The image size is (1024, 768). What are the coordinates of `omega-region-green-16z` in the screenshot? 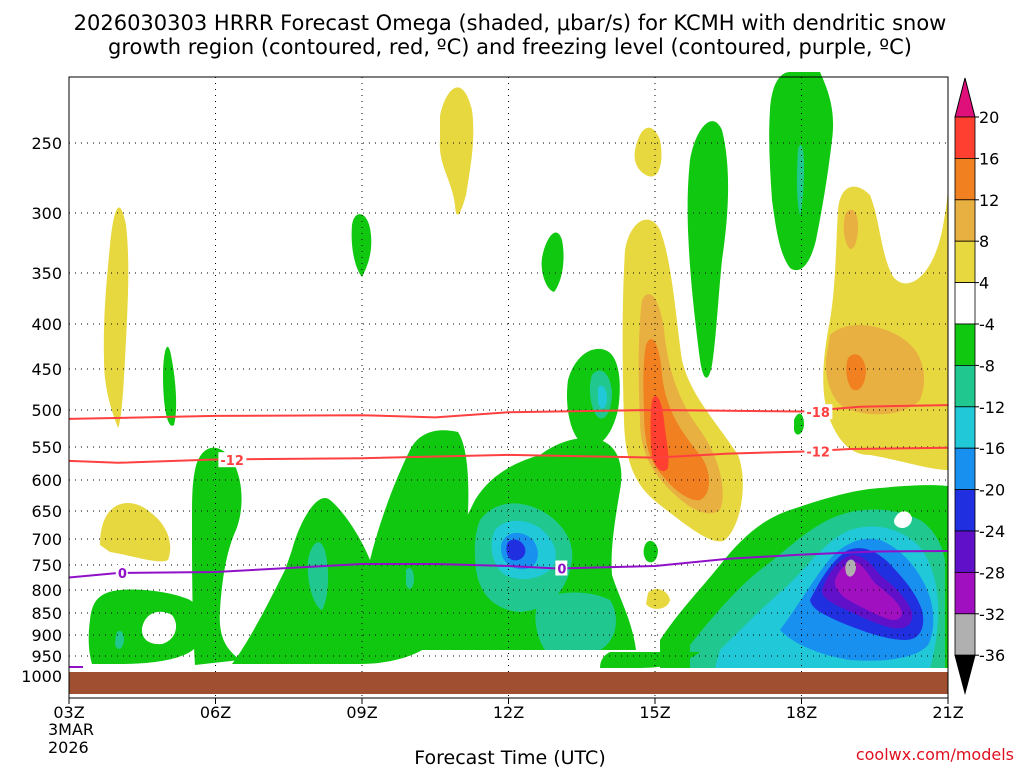 It's located at (708, 249).